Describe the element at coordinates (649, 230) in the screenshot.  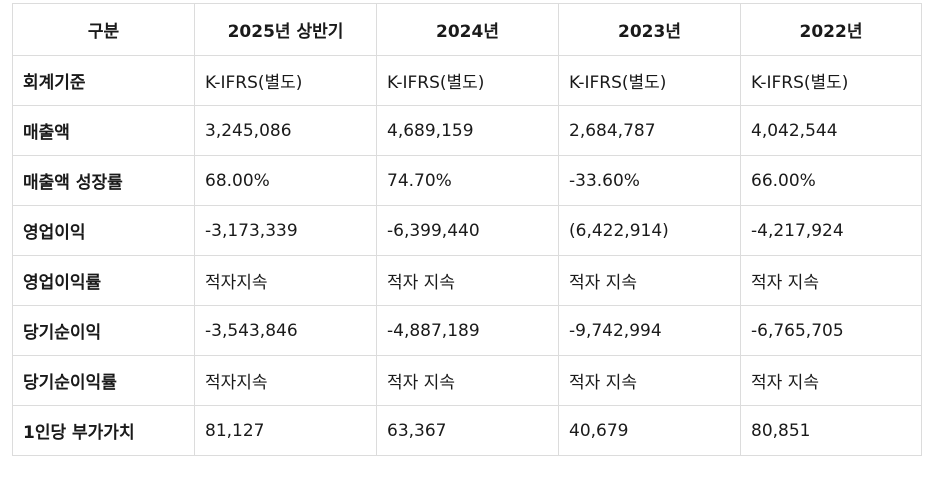
I see `table-cell: (6,422,914)` at that location.